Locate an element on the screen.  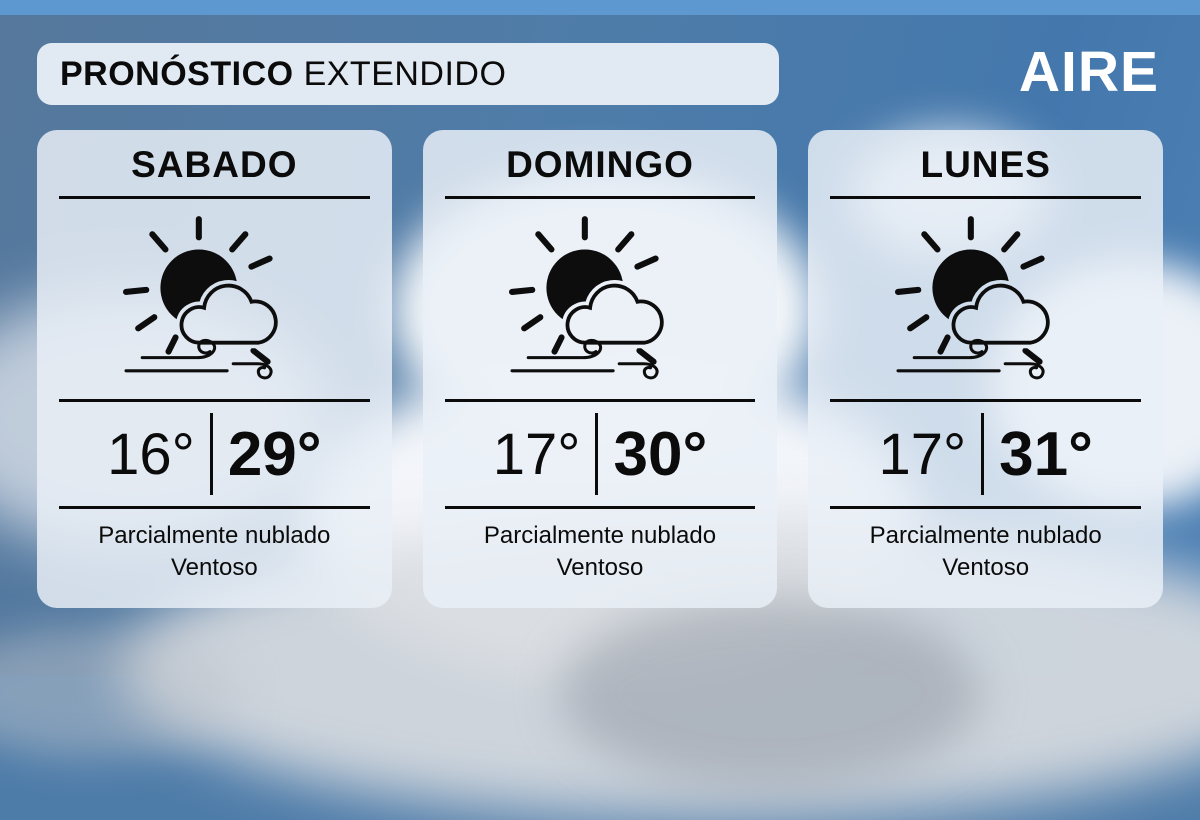
page-title: PRONÓSTICO EXTENDIDO is located at coordinates (283, 74).